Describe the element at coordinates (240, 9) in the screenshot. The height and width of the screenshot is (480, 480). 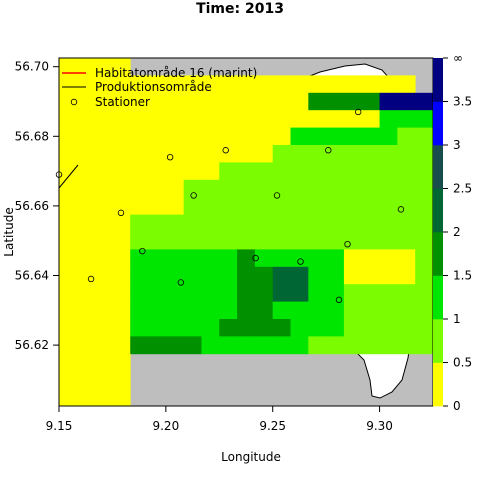
I see `plot-title: Time: 2013` at that location.